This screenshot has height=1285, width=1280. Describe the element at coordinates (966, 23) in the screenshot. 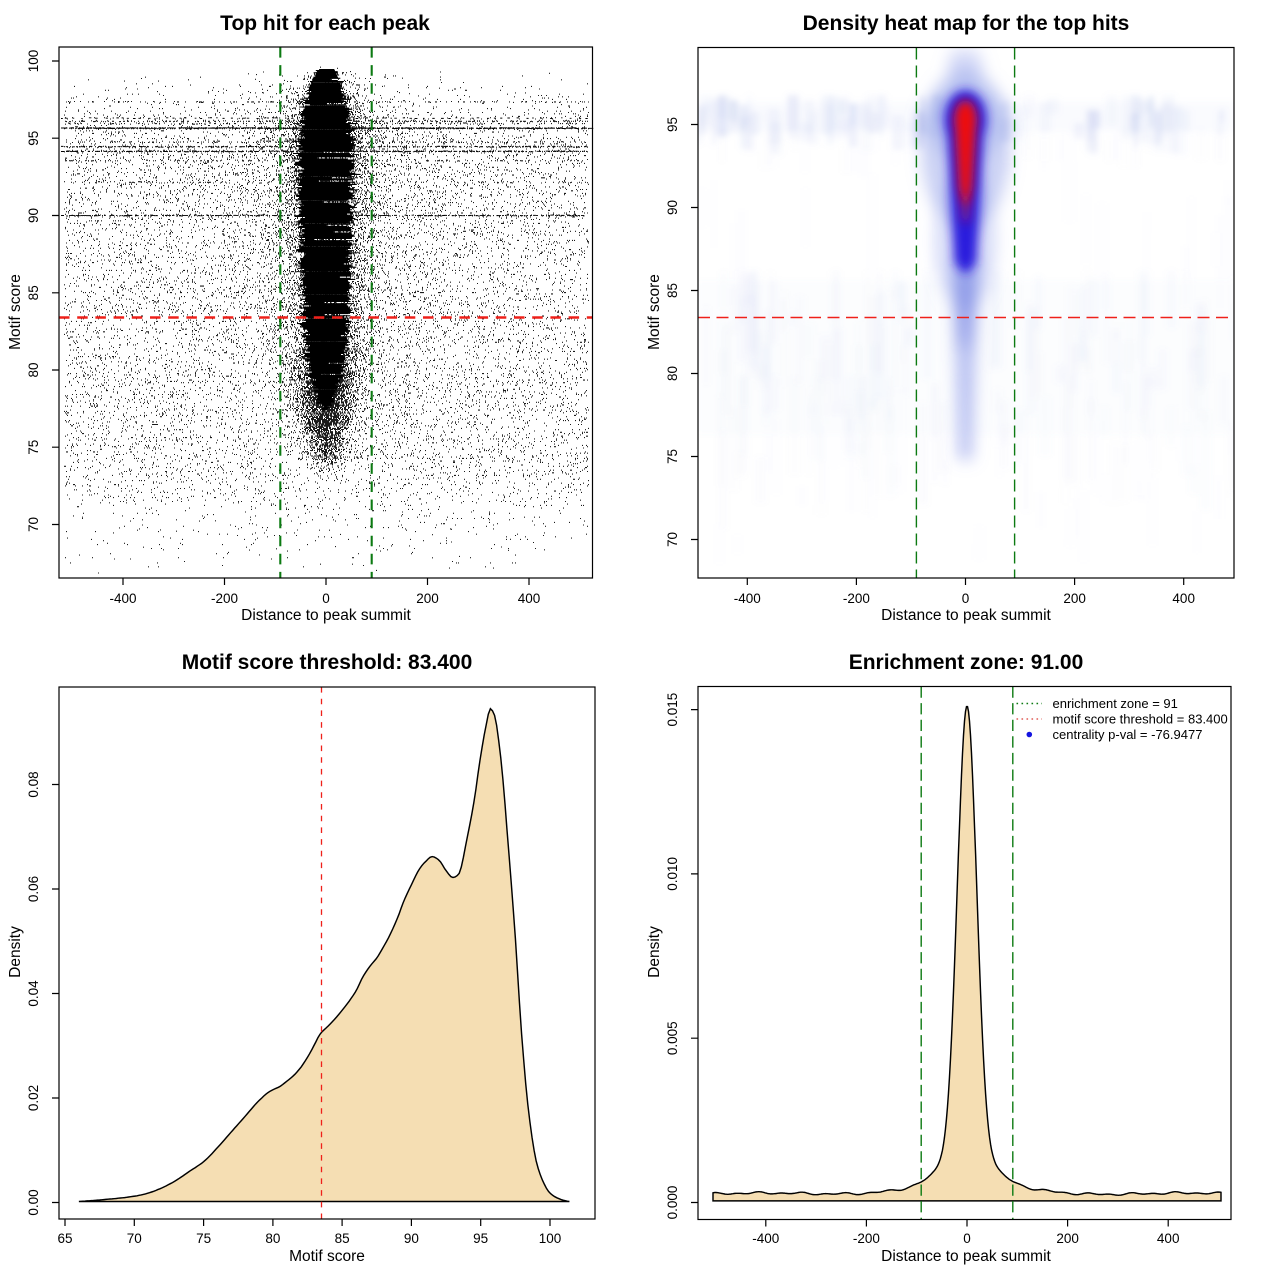

I see `svg-text:Density heat map for the top h: Density heat map for the top hits` at that location.